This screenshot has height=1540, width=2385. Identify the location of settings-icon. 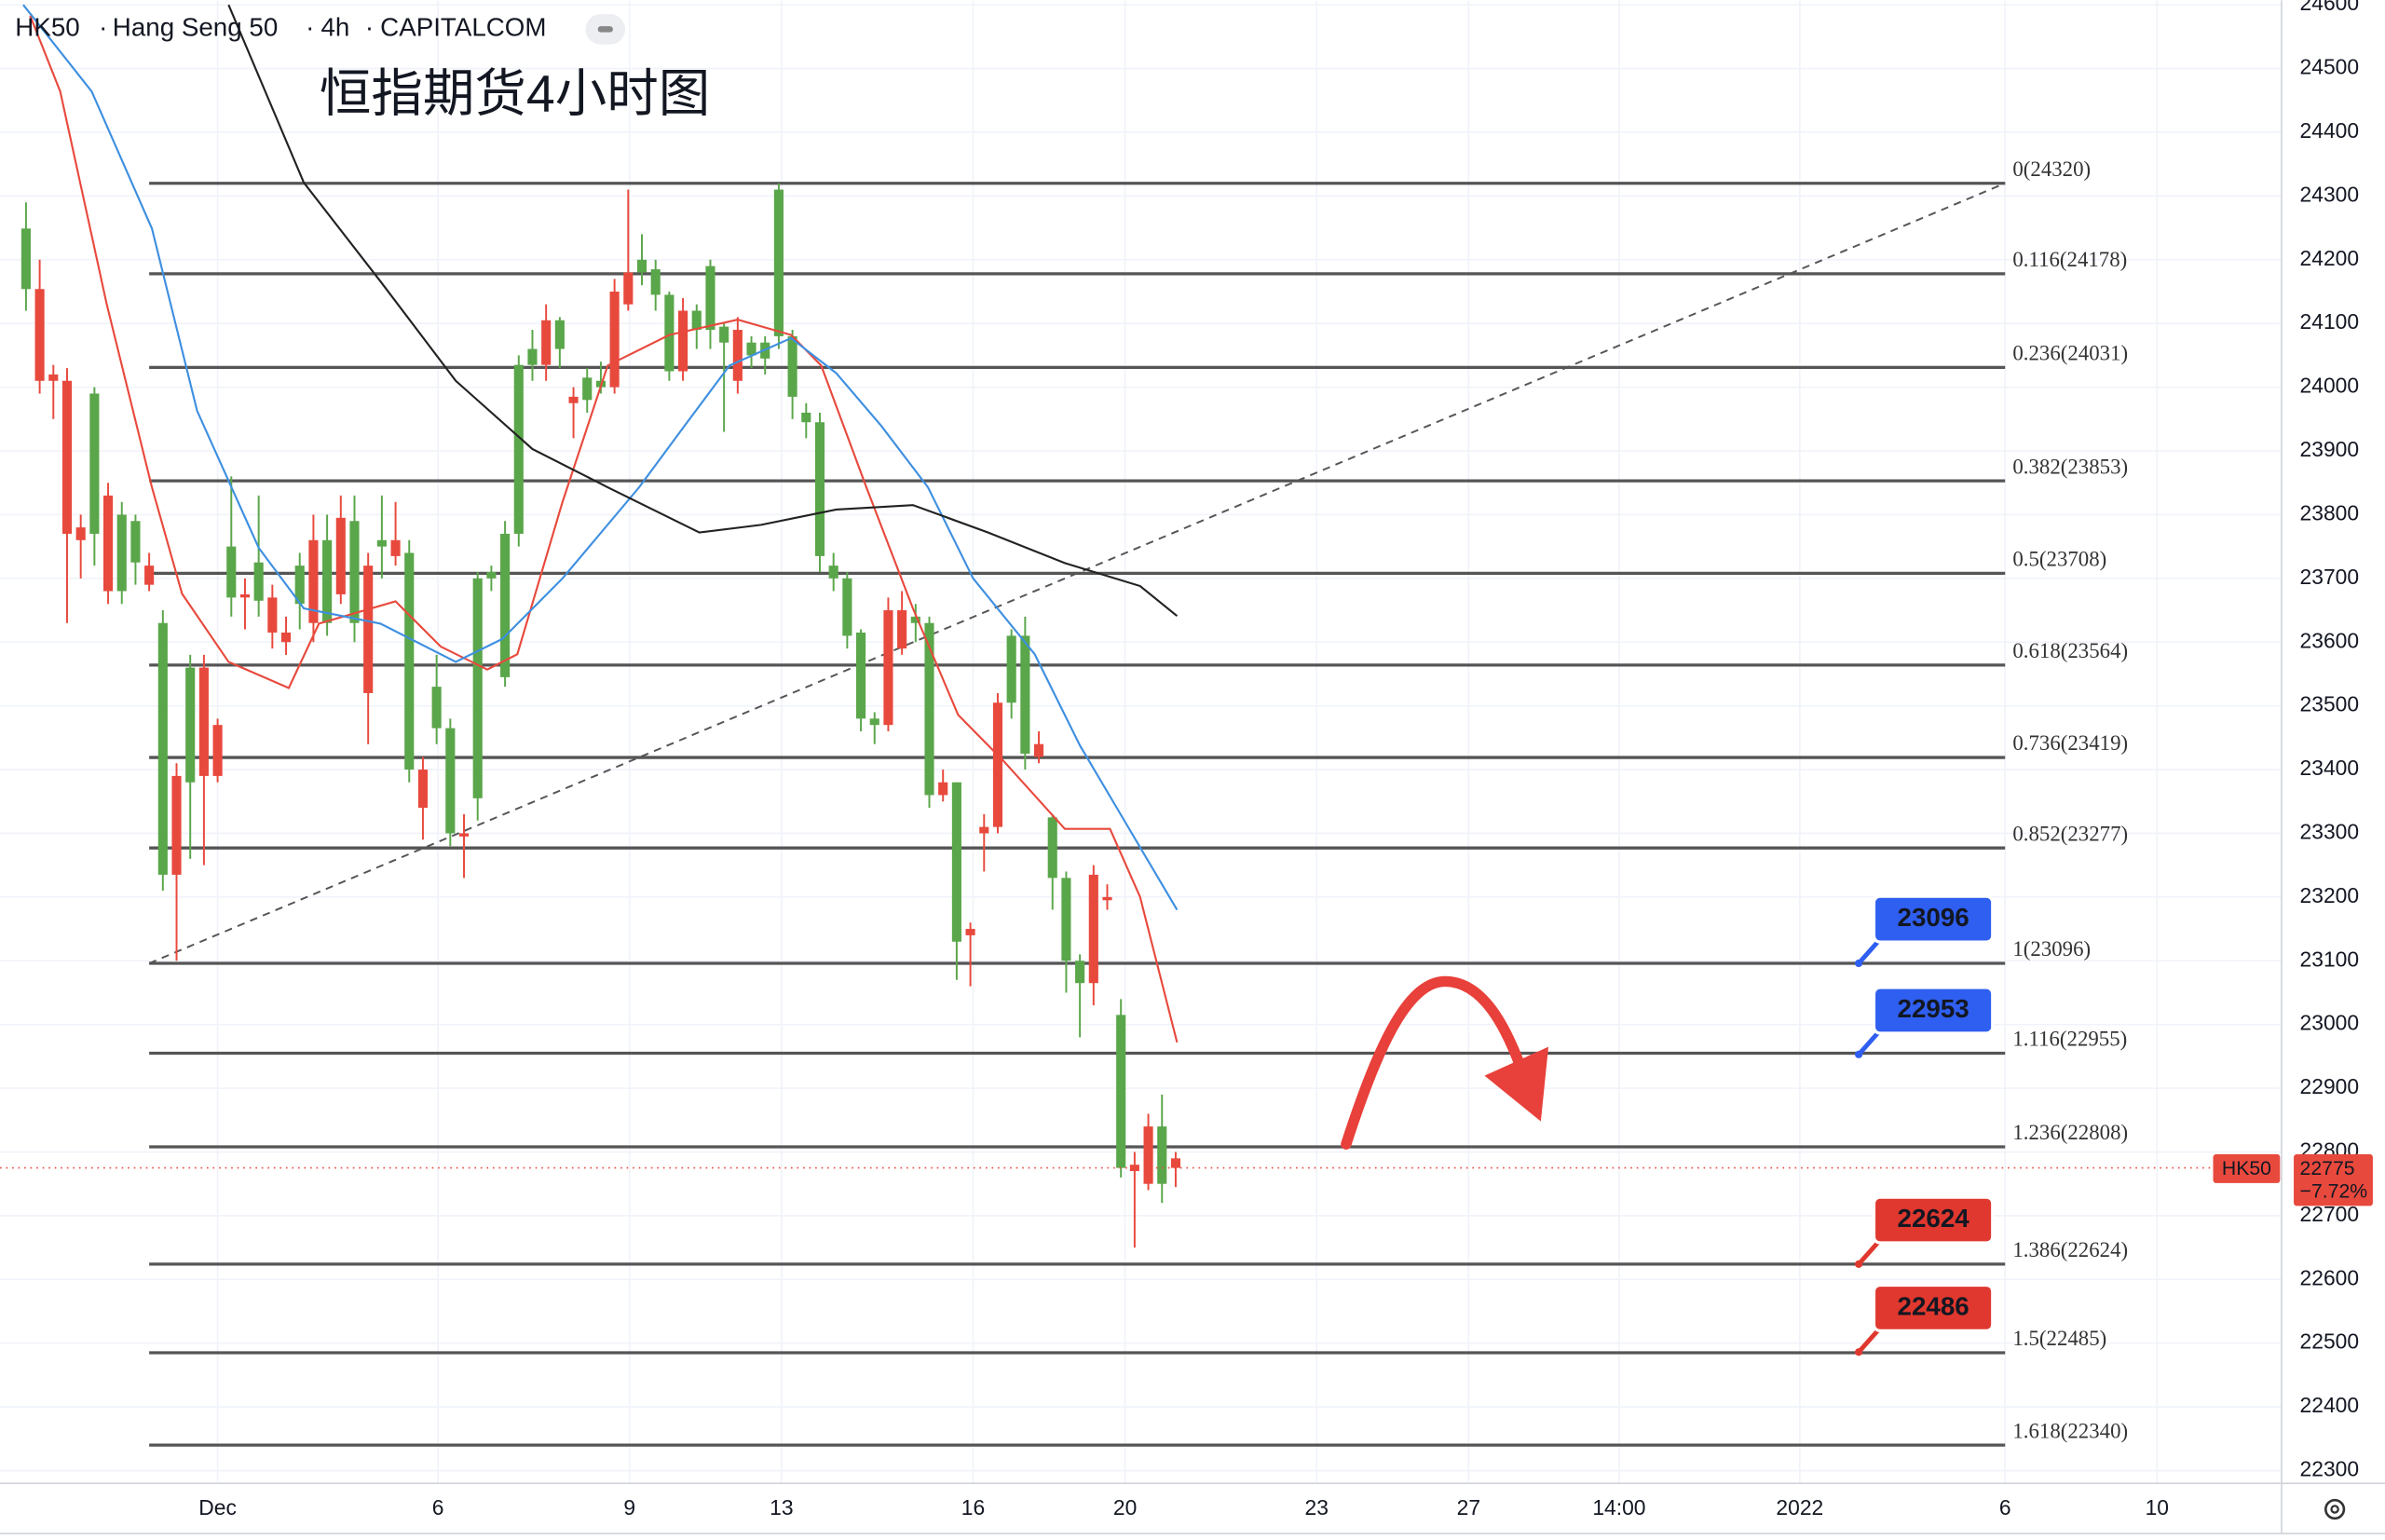
(2335, 1509).